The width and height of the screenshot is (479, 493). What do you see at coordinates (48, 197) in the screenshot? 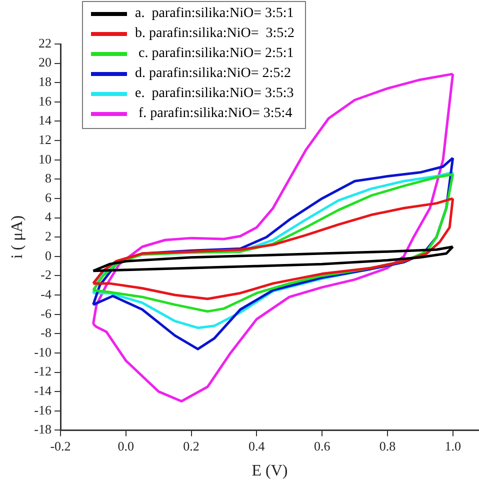
I see `y-tick-label: 6` at bounding box center [48, 197].